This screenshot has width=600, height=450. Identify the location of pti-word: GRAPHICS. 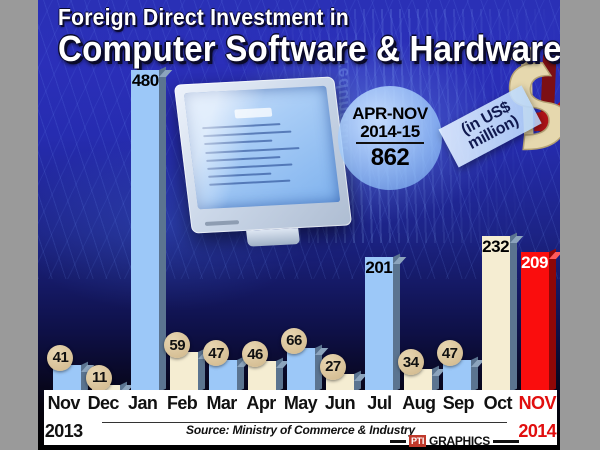
(459, 441).